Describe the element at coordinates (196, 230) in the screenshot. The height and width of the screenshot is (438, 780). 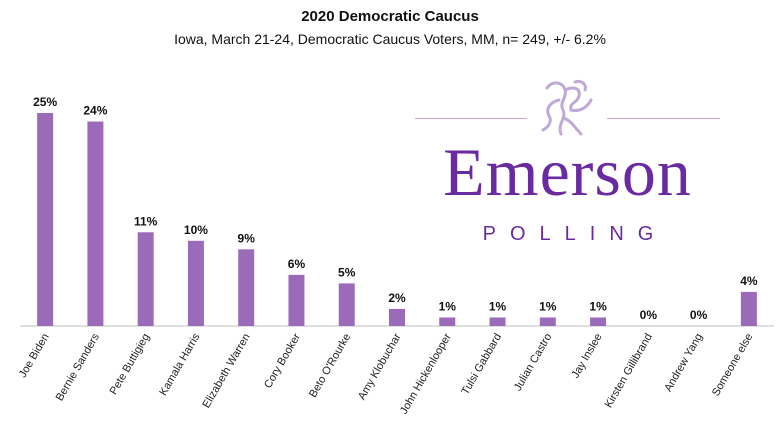
I see `data-label: 10%` at that location.